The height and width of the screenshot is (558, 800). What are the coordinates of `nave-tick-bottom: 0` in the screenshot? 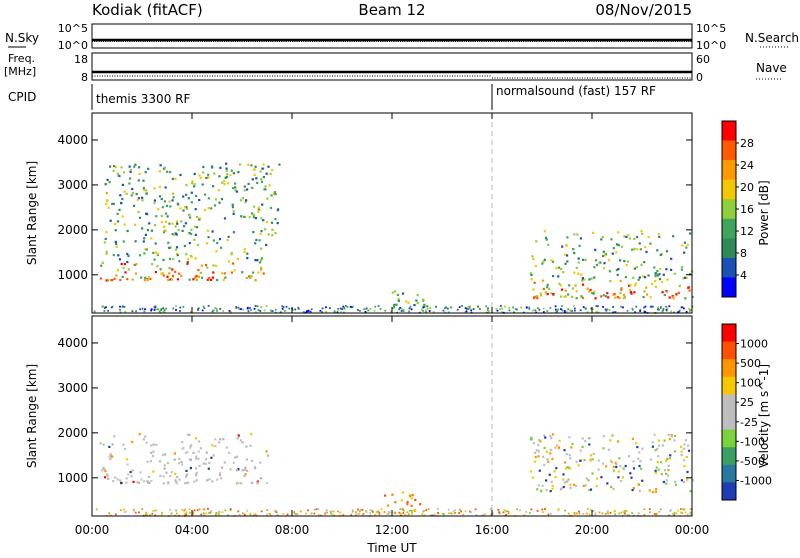 It's located at (699, 77).